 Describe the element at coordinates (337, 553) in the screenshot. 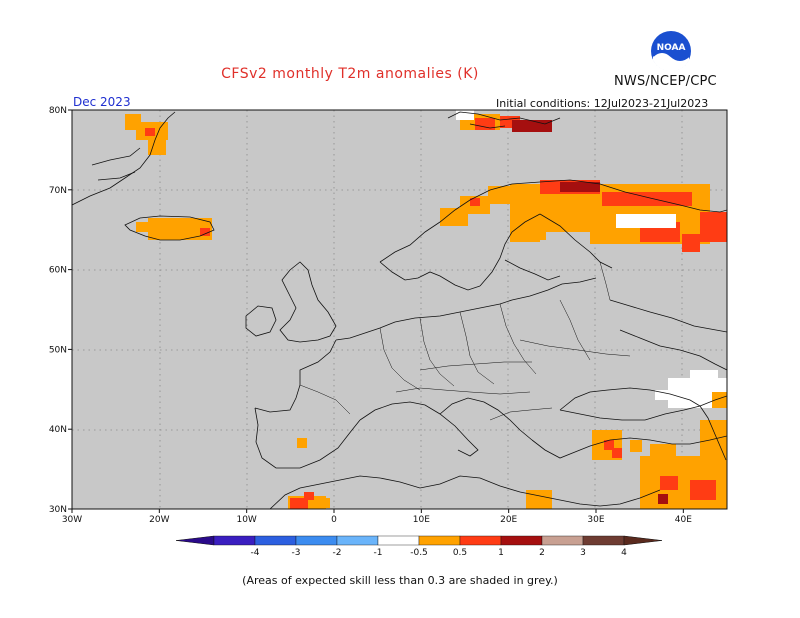

I see `colorbar-label: -2` at that location.